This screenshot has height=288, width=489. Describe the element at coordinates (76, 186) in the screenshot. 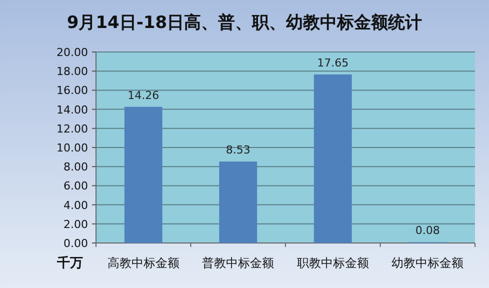

I see `y-tick-label: 6.00` at that location.